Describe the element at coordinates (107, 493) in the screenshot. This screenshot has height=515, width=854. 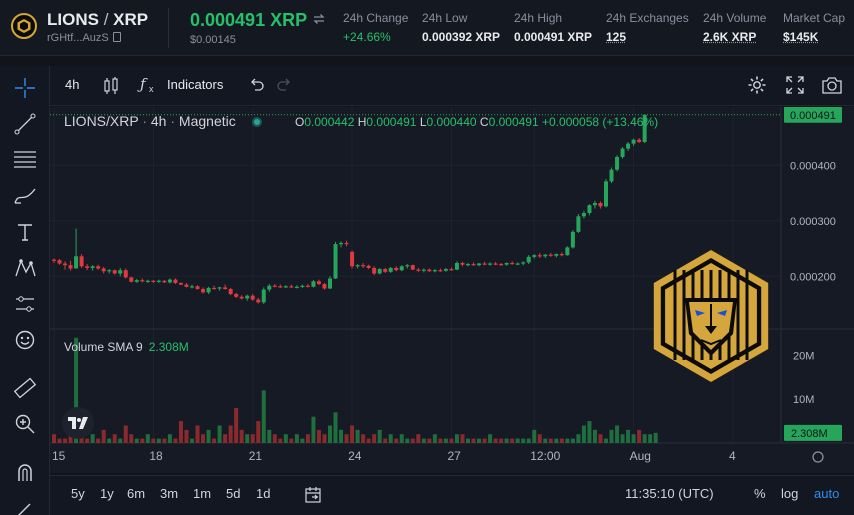
I see `range-1y: 1y` at that location.